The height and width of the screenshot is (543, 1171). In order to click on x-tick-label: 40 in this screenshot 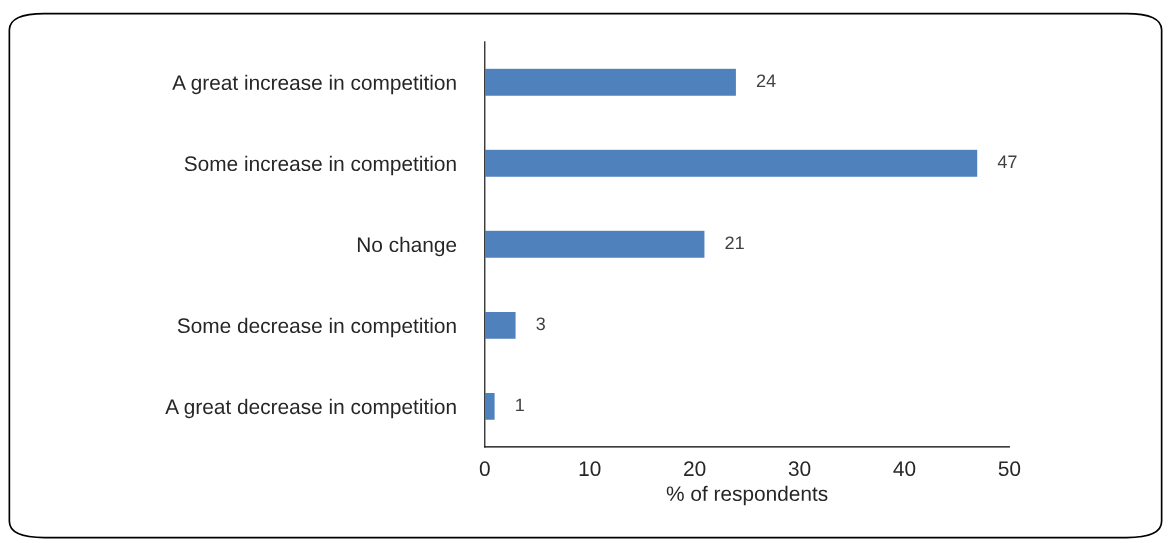, I will do `click(904, 469)`.